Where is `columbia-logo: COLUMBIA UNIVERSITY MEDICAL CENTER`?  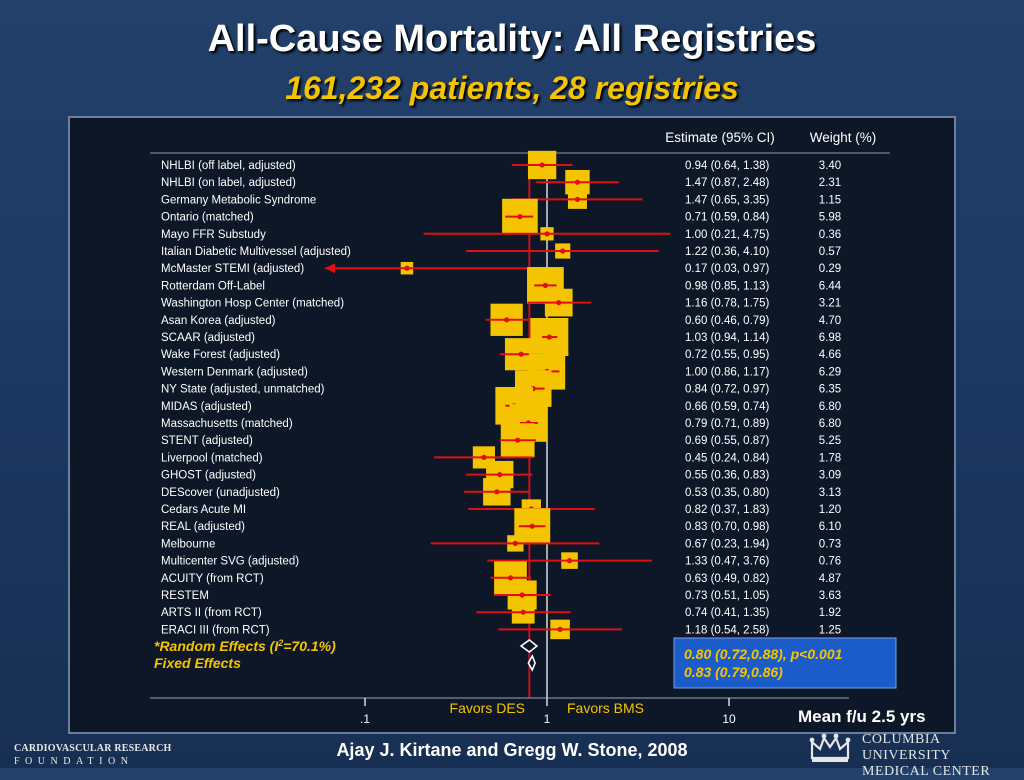 columbia-logo: COLUMBIA UNIVERSITY MEDICAL CENTER is located at coordinates (913, 754).